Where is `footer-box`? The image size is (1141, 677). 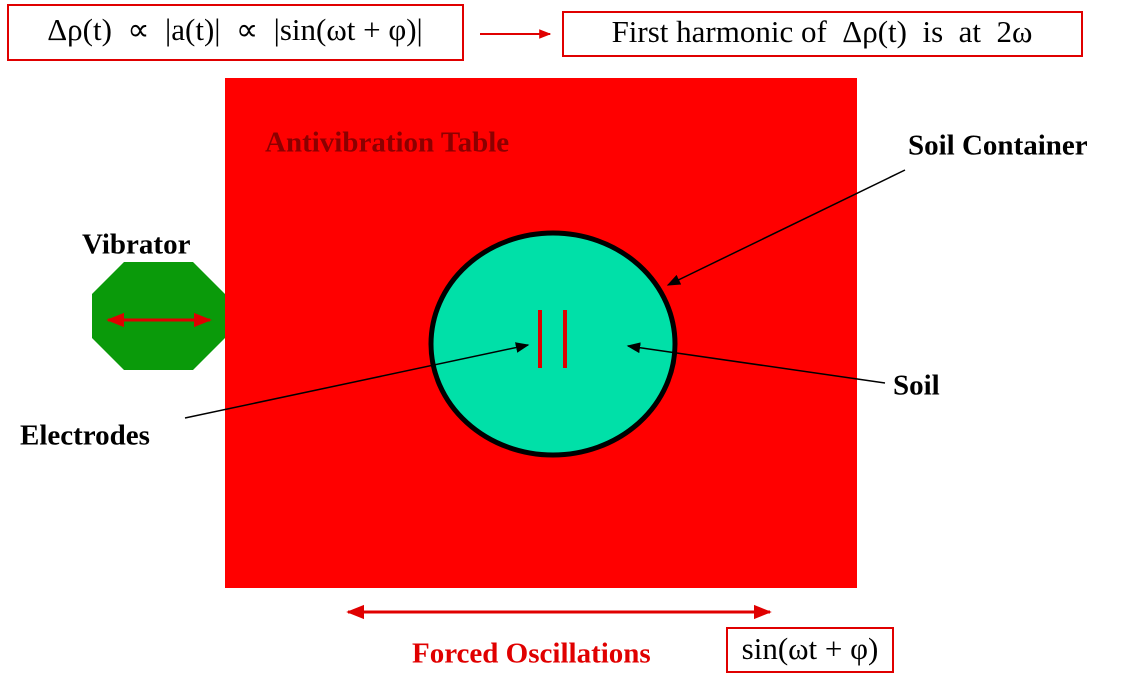
footer-box is located at coordinates (810, 650).